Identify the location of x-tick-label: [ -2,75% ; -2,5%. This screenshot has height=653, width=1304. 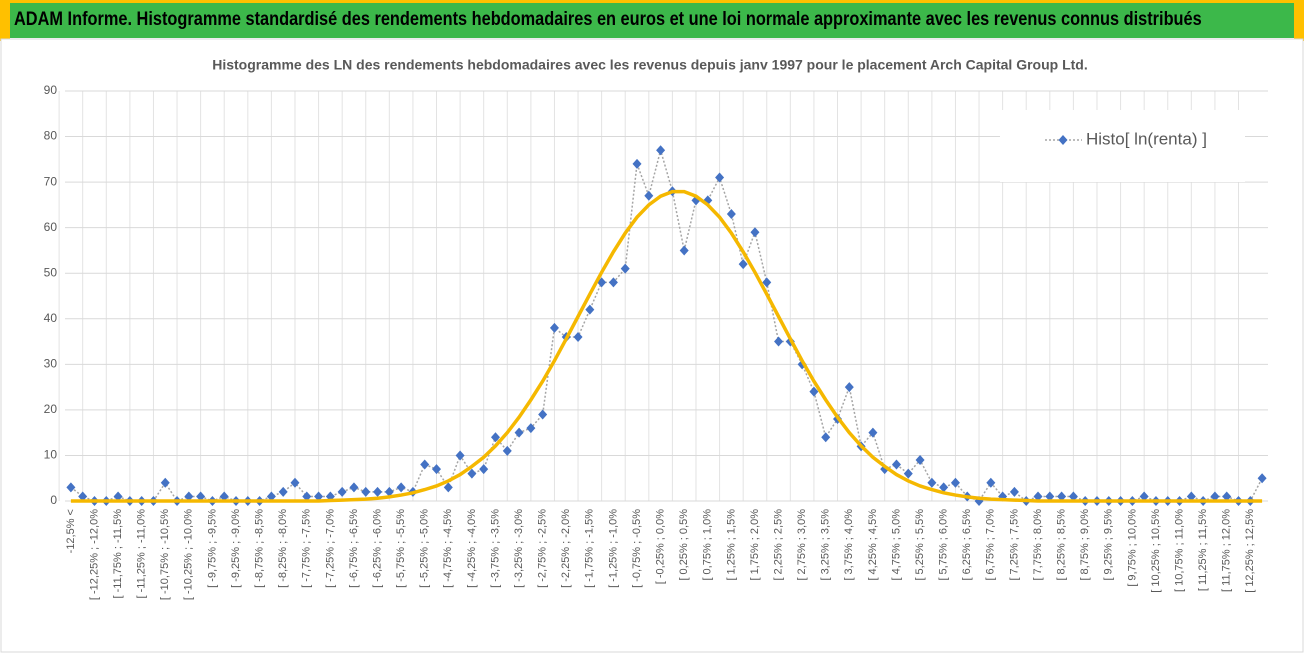
(543, 548).